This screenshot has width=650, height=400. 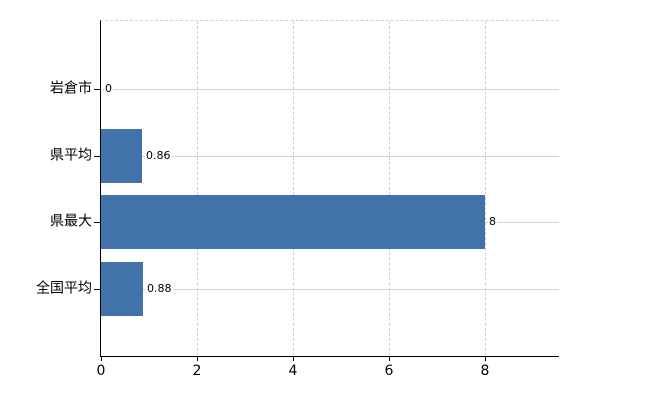 I want to click on bar-value-label: 0.88, so click(x=159, y=288).